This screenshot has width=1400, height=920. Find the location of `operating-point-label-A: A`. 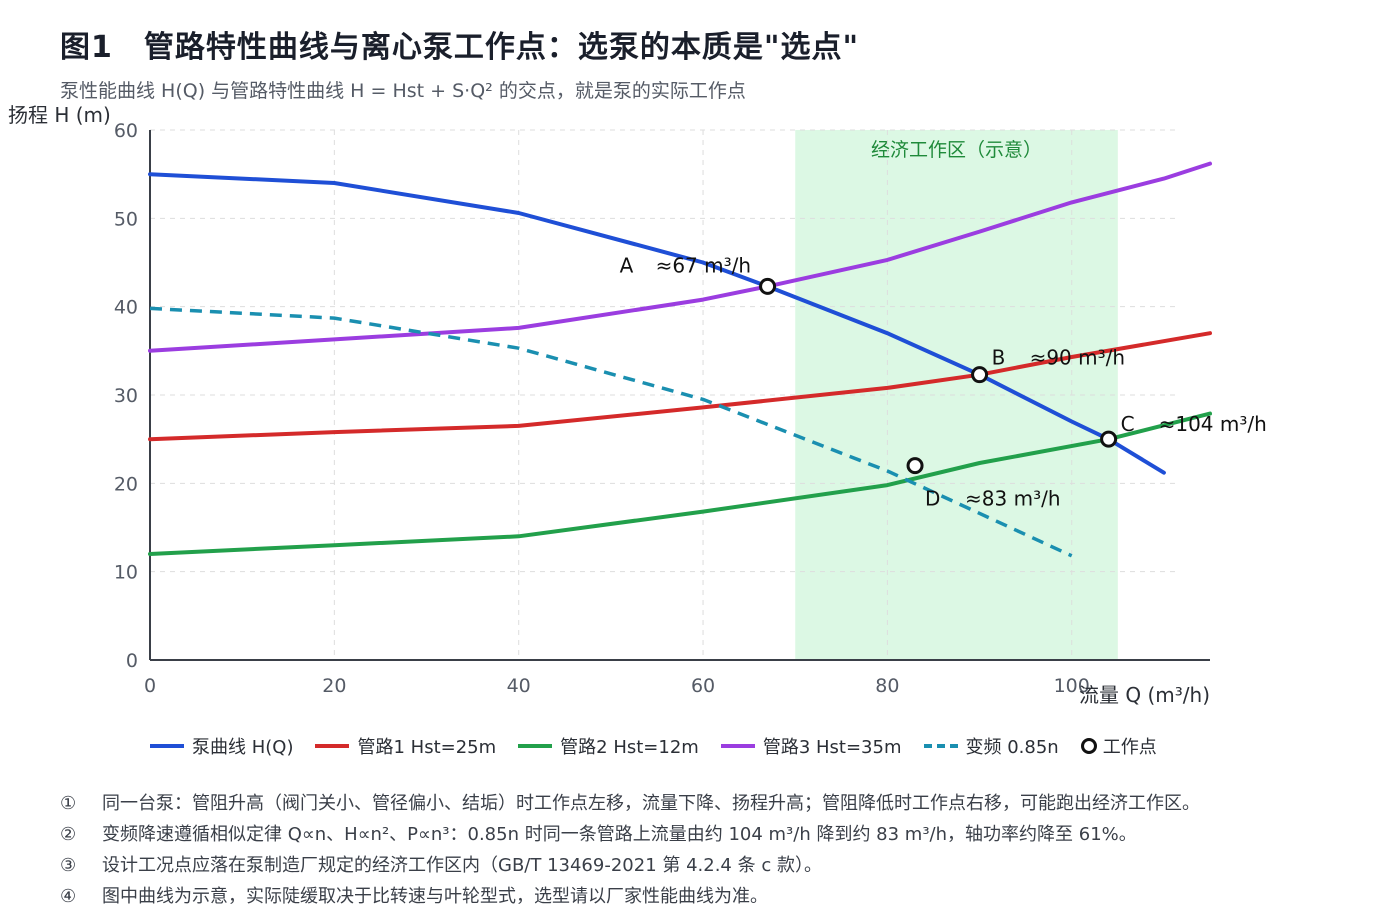

operating-point-label-A: A is located at coordinates (627, 265).